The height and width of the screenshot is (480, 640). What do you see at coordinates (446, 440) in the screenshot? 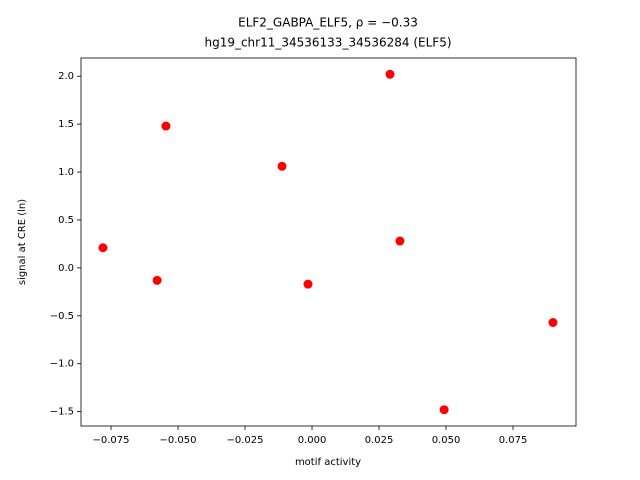
I see `x-tick-label: 0.050` at bounding box center [446, 440].